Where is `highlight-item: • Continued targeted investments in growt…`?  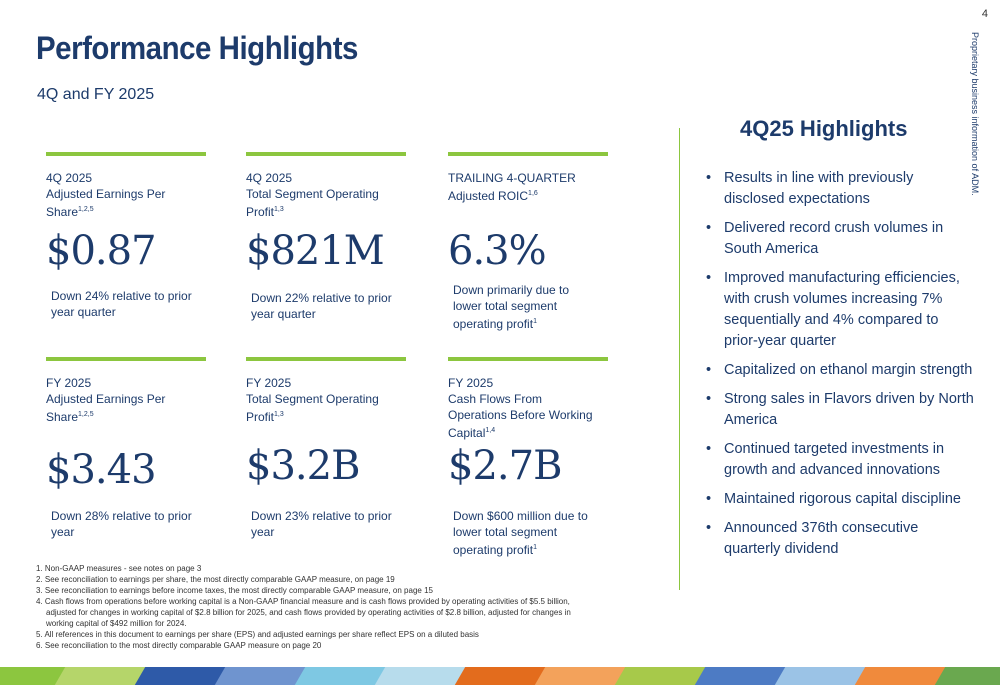
highlight-item: • Continued targeted investments in growt… is located at coordinates (841, 460).